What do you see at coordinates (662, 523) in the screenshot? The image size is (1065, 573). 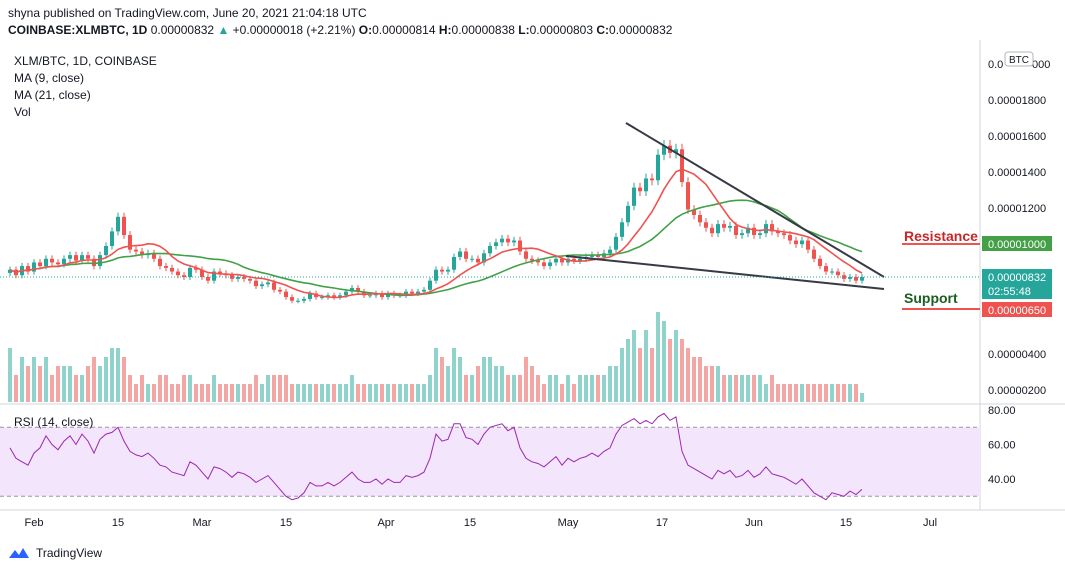 I see `time-tick-label: 17` at bounding box center [662, 523].